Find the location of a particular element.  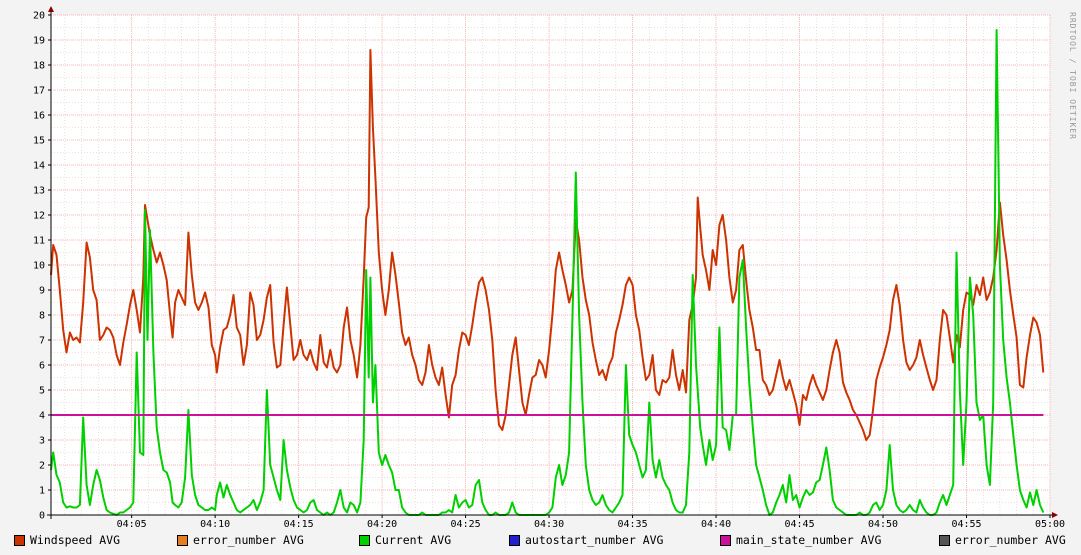

y-axis-arrow is located at coordinates (51, 9).